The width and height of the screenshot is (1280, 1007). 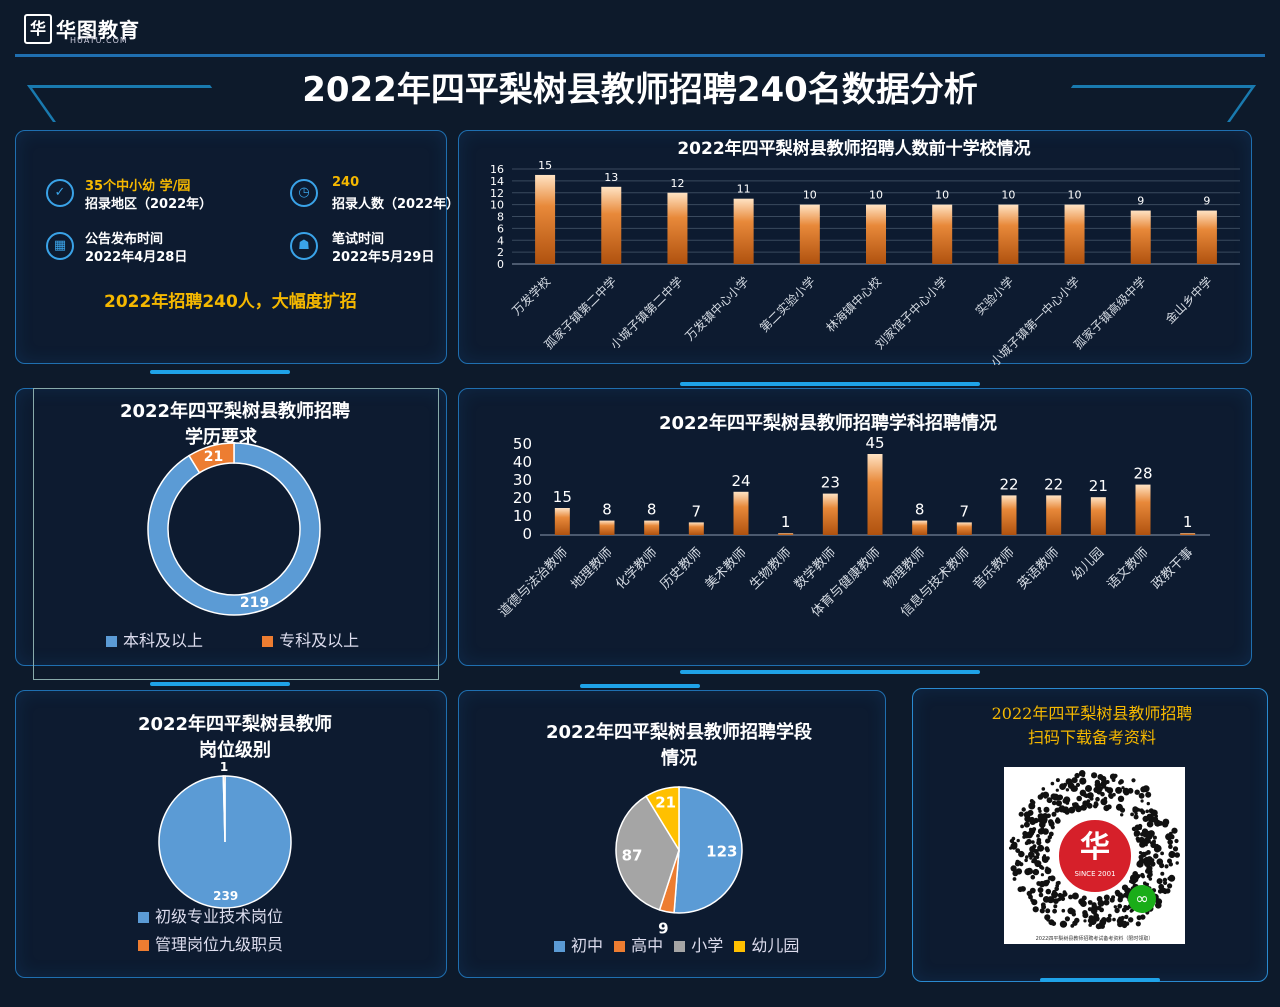 I want to click on page-title: 2022年四平梨树县教师招聘240名数据分析, so click(x=640, y=90).